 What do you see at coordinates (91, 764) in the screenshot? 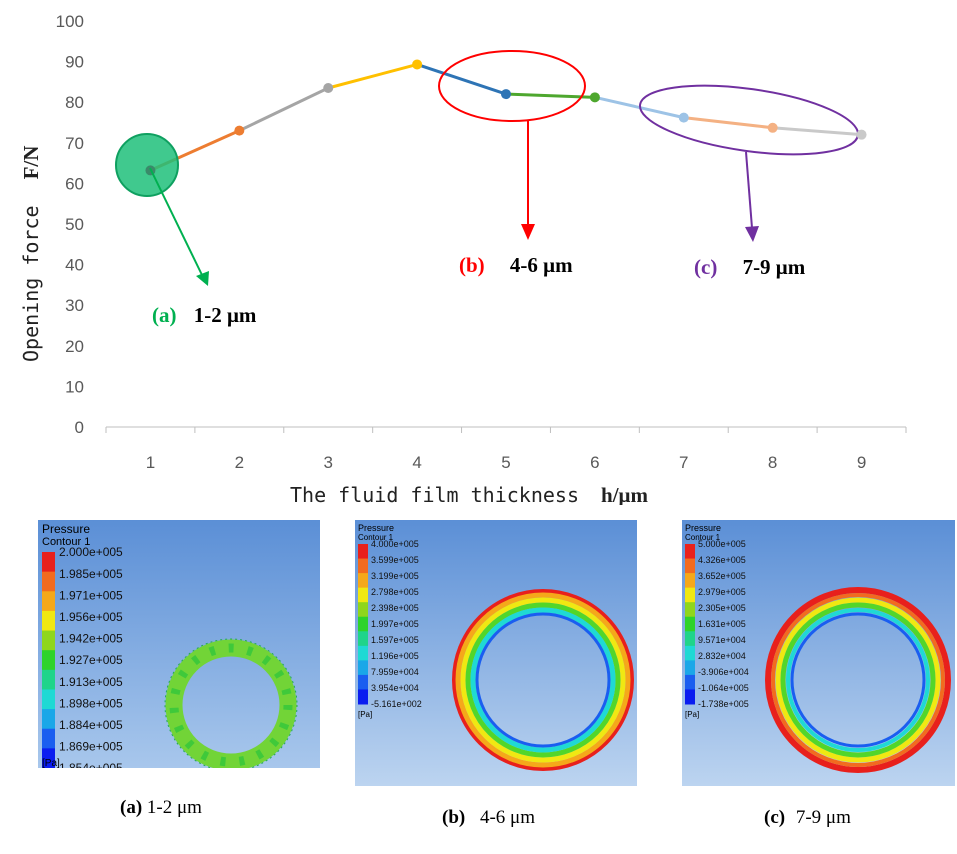
I see `legend-label: 1.854e+005` at bounding box center [91, 764].